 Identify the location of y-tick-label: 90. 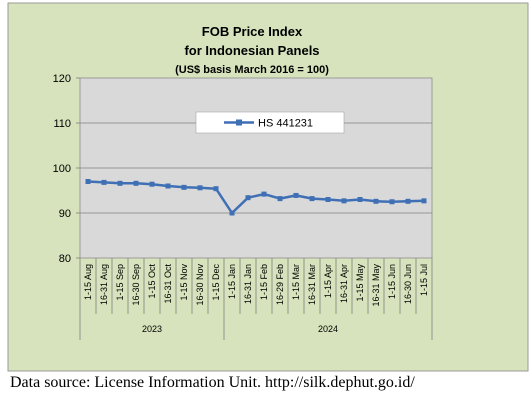
(65, 214).